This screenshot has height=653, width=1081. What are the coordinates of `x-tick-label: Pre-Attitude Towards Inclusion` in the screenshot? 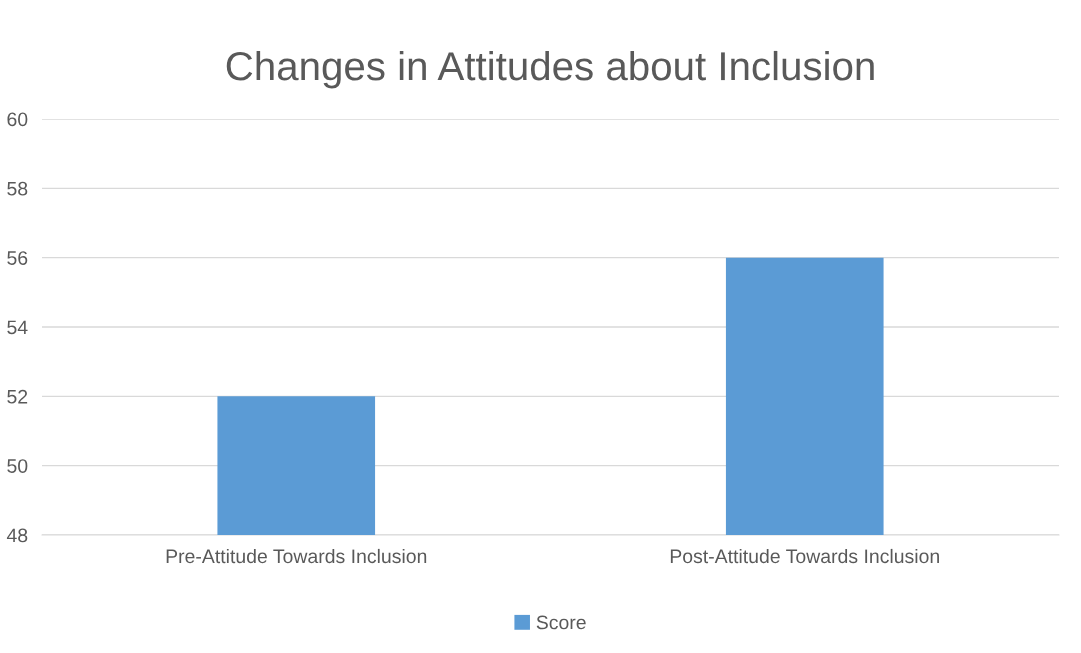 It's located at (296, 556).